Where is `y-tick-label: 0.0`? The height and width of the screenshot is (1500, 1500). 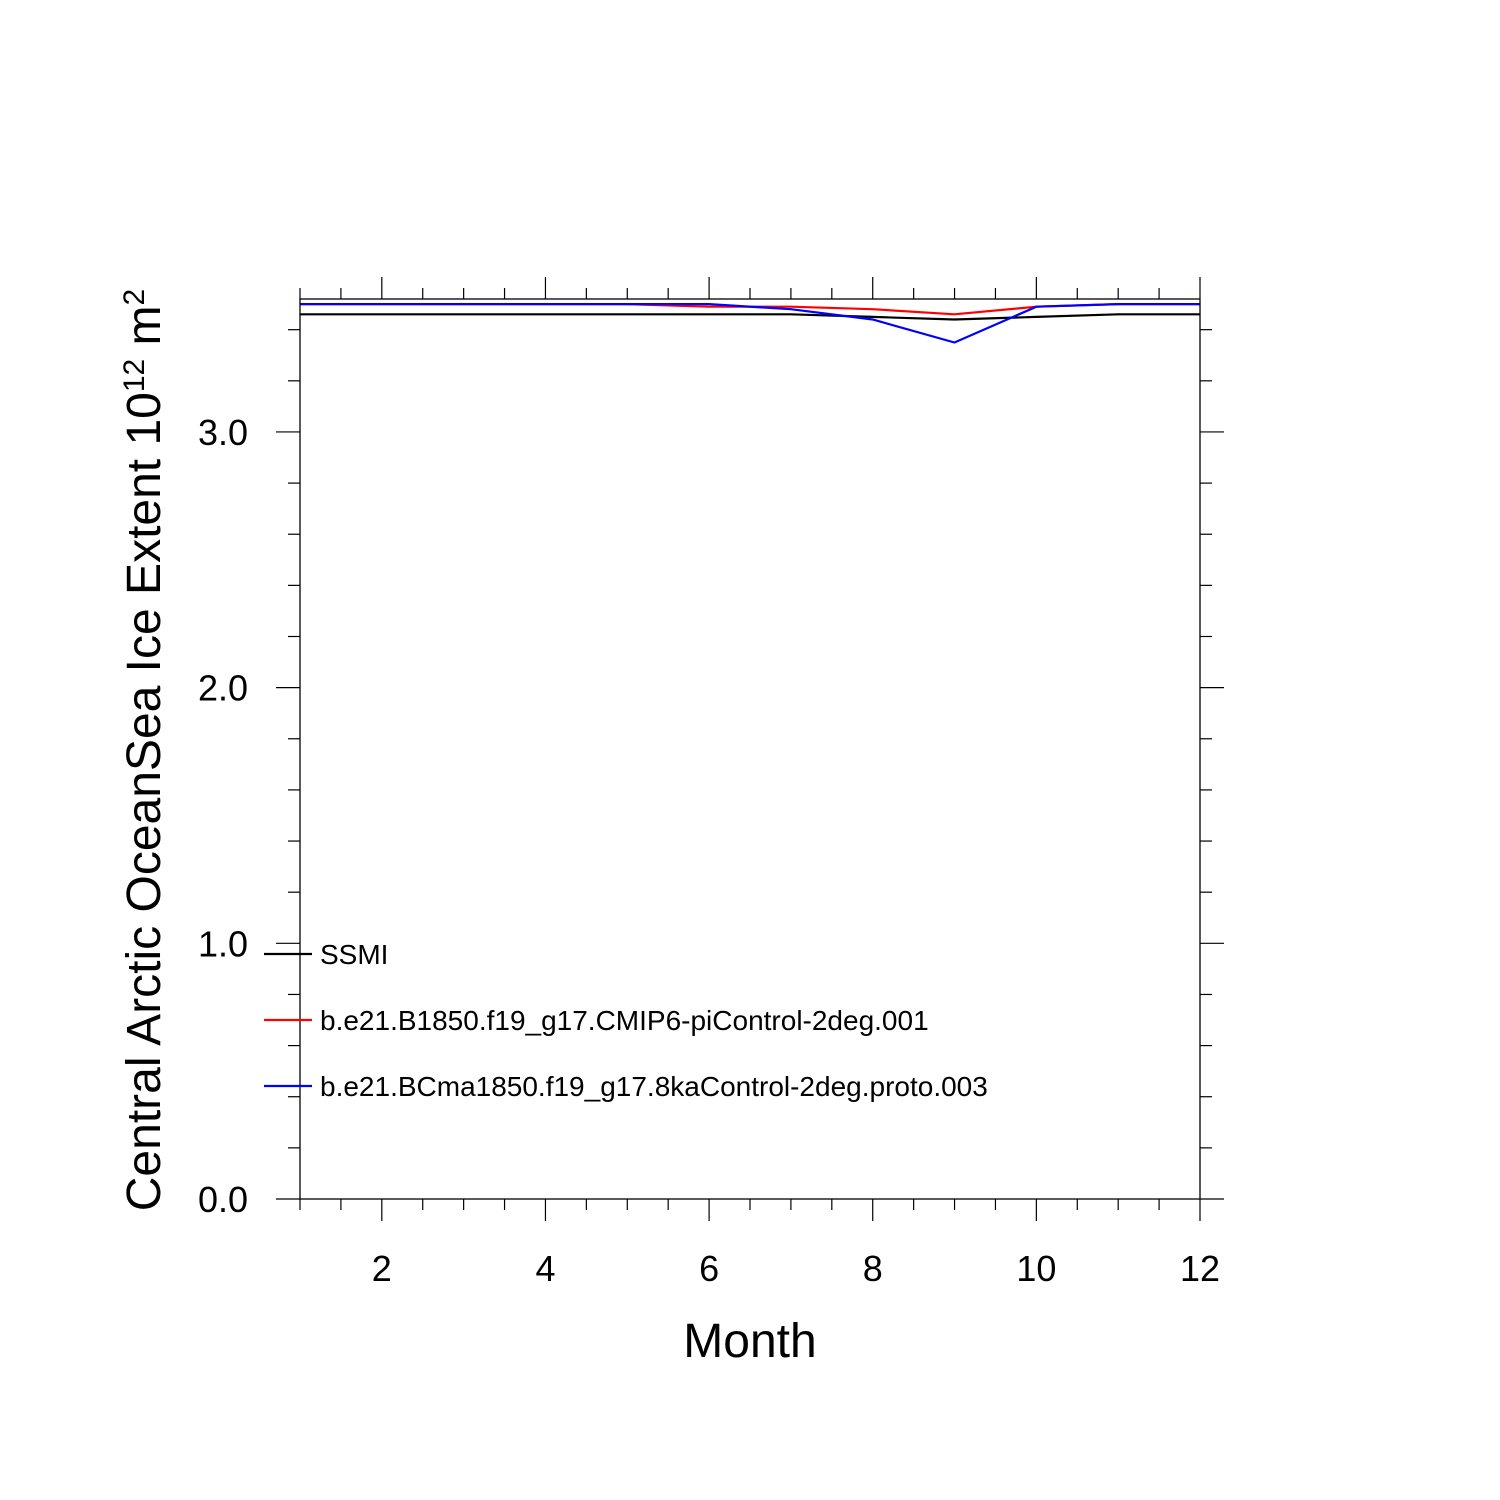 y-tick-label: 0.0 is located at coordinates (223, 1199).